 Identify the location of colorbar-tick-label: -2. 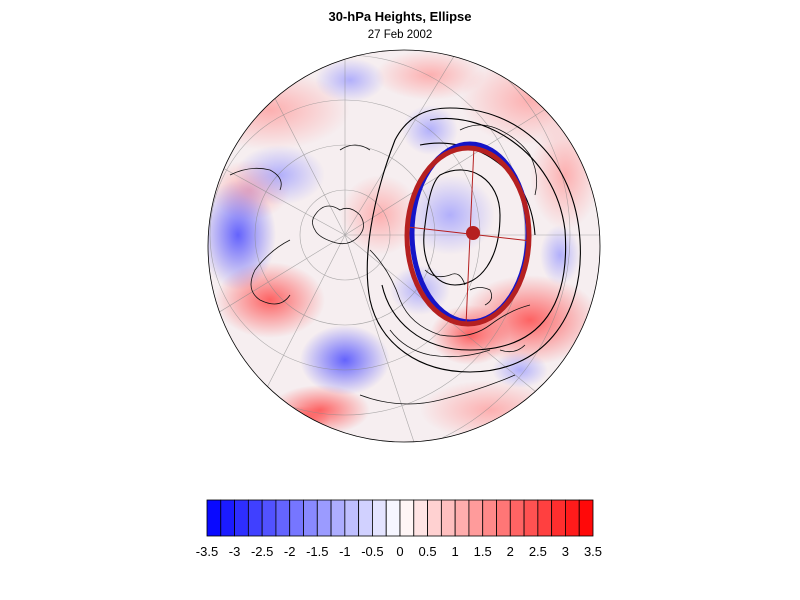
(290, 551).